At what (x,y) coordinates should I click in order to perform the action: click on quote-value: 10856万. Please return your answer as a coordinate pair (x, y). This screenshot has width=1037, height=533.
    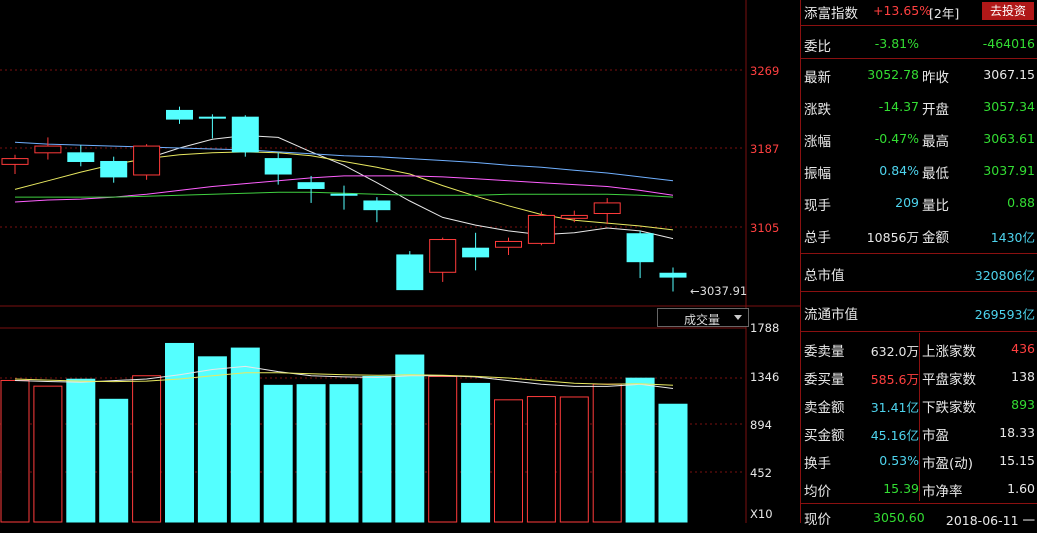
    Looking at the image, I should click on (892, 237).